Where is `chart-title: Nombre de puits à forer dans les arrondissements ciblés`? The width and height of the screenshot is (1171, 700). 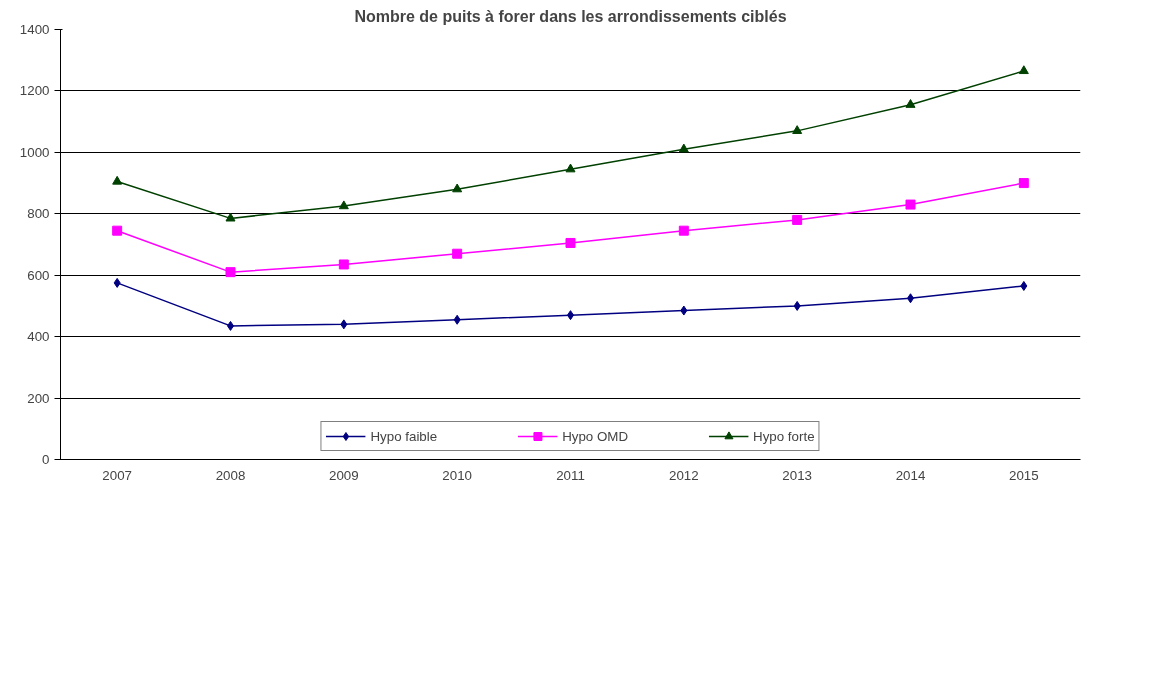 chart-title: Nombre de puits à forer dans les arrondissements ciblés is located at coordinates (570, 16).